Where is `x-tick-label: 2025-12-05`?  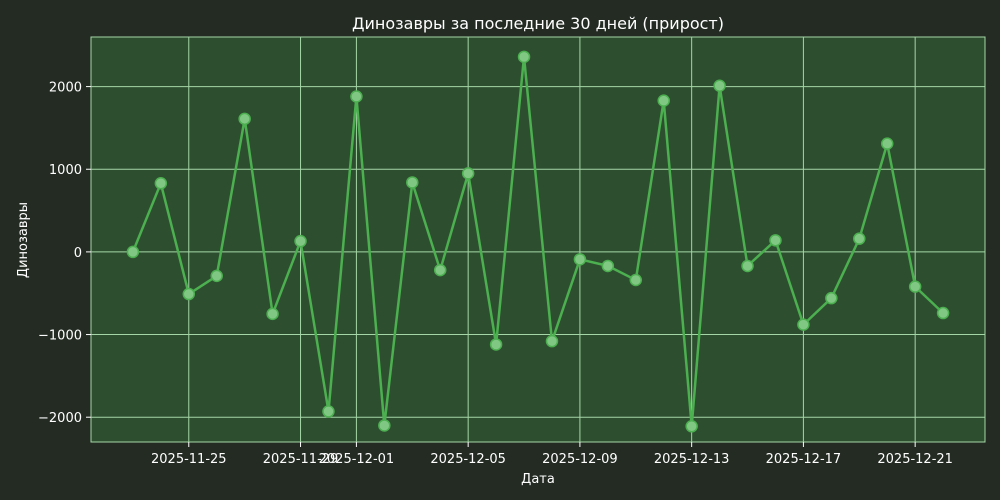 x-tick-label: 2025-12-05 is located at coordinates (468, 459).